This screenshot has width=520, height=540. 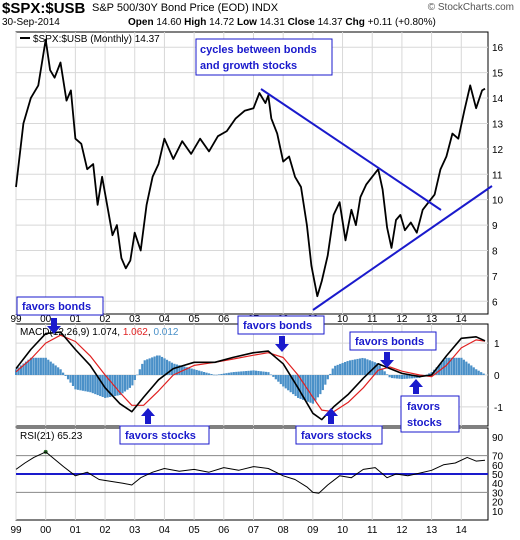 I want to click on favors-stocks-3-box, so click(x=430, y=414).